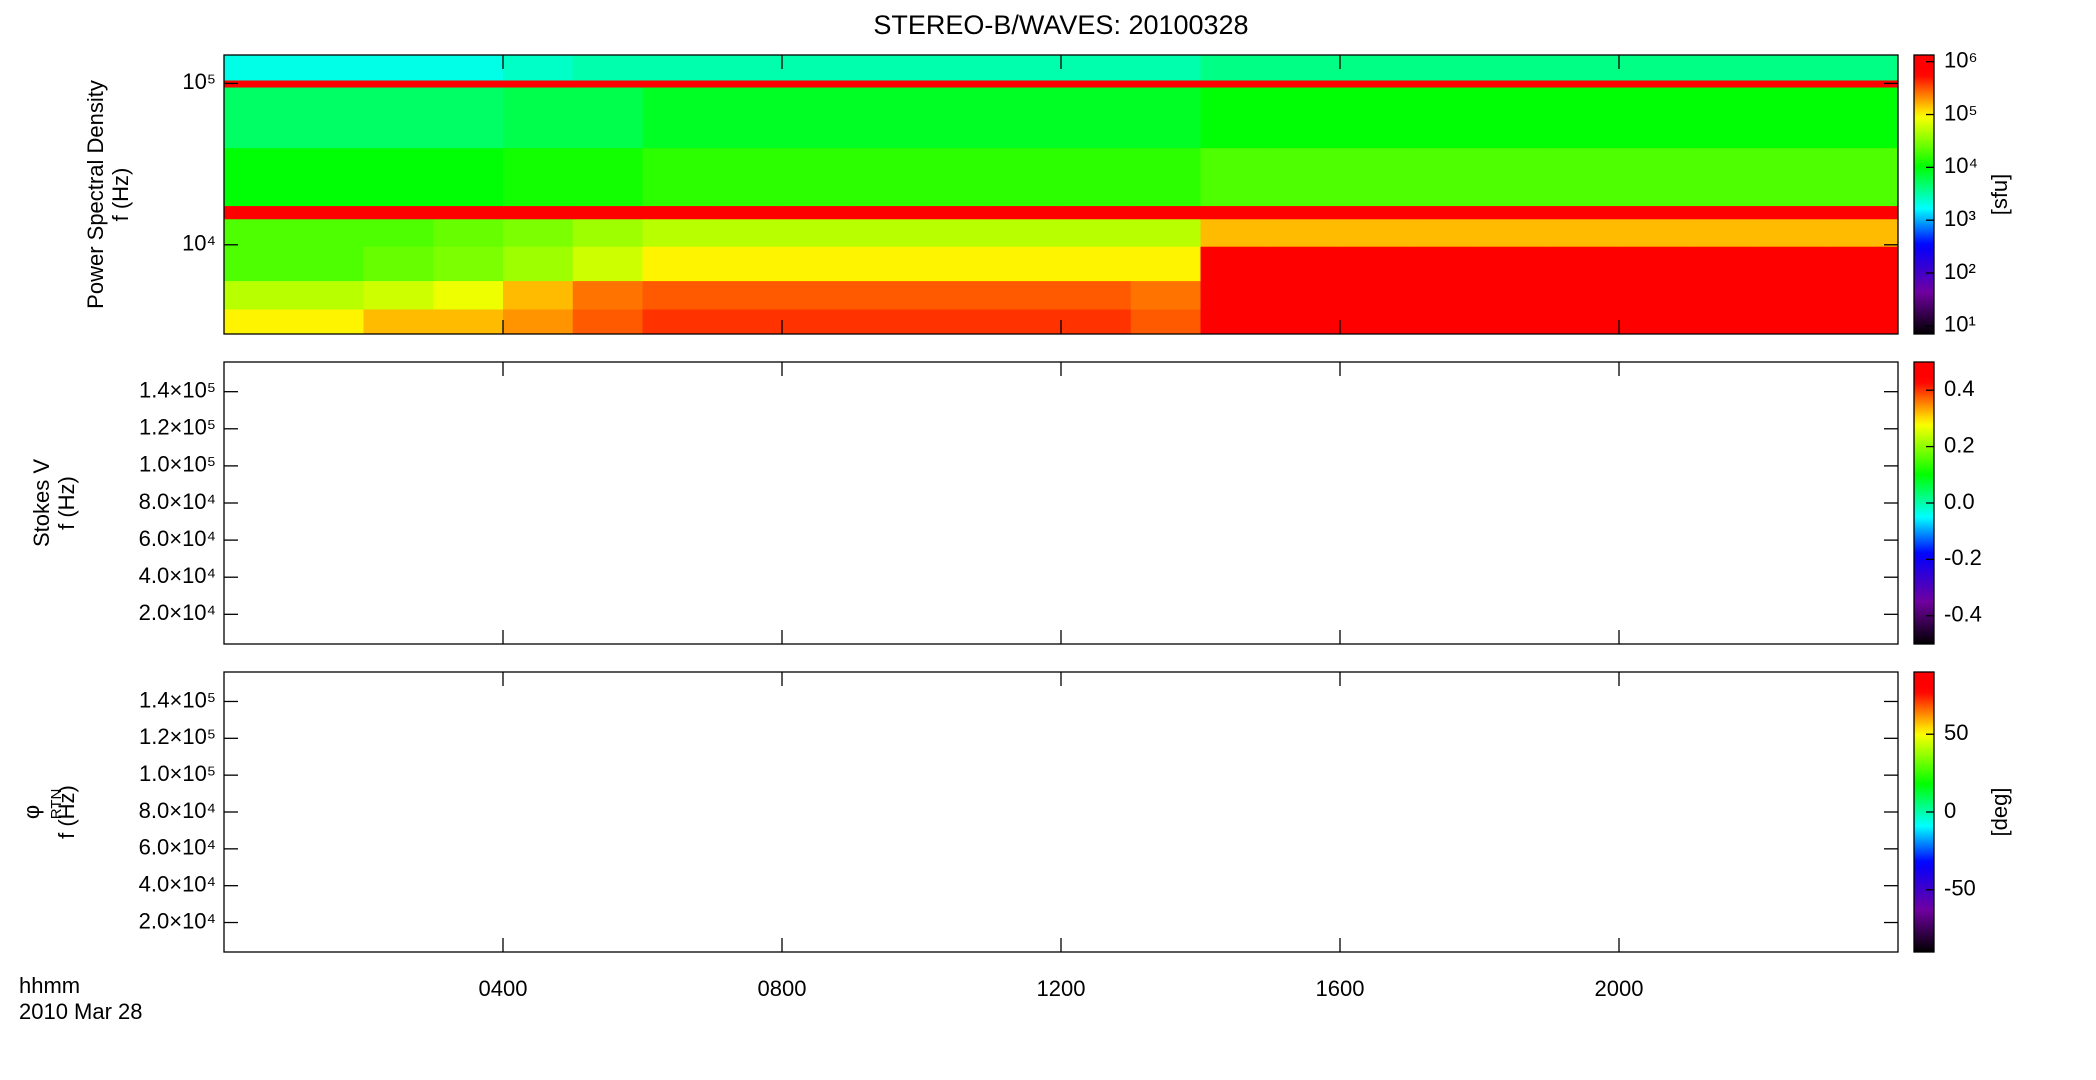  Describe the element at coordinates (177, 847) in the screenshot. I see `y-tick-label: 6.0×10⁴` at that location.